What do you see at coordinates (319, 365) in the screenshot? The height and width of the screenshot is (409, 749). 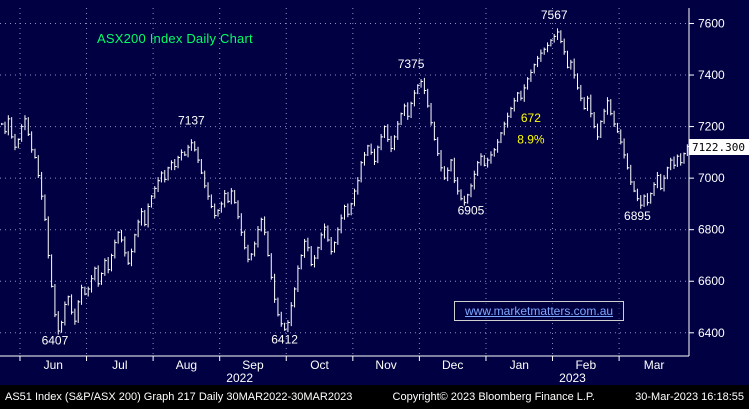 I see `month-label: Oct` at bounding box center [319, 365].